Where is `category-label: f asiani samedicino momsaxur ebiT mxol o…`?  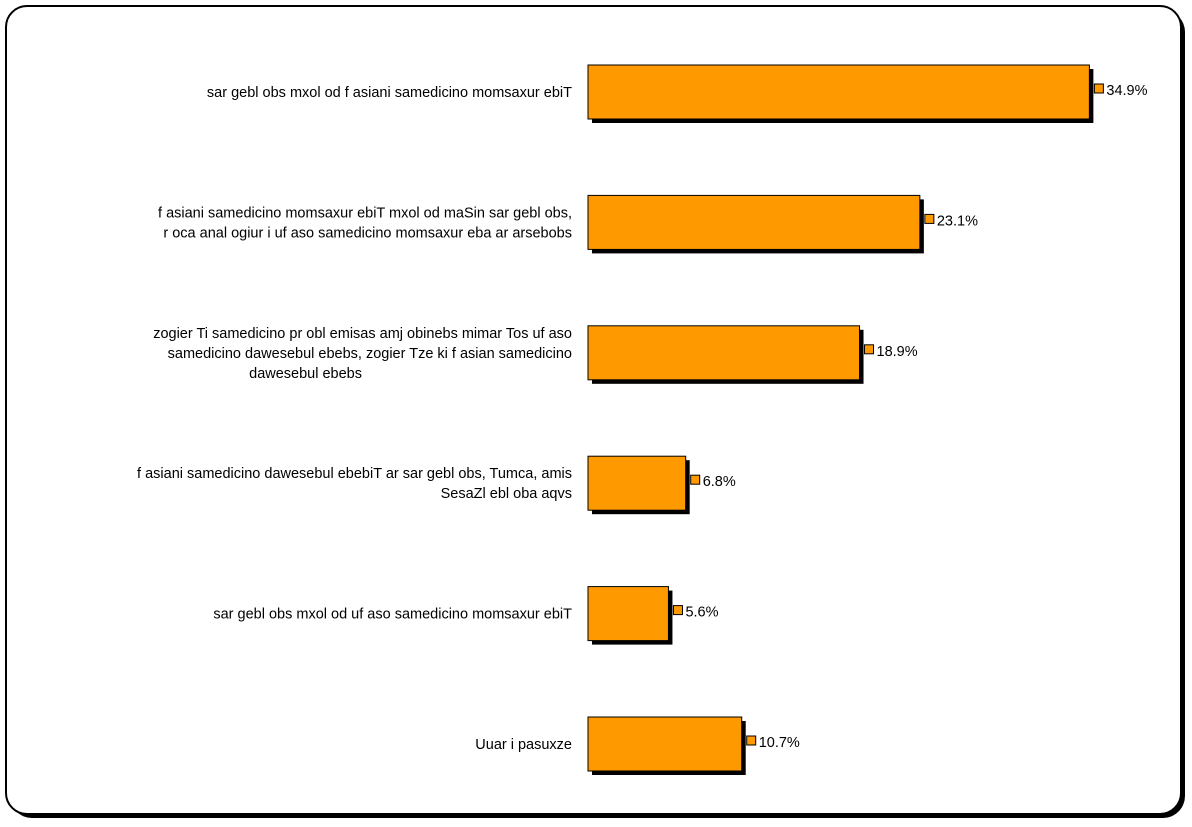 category-label: f asiani samedicino momsaxur ebiT mxol o… is located at coordinates (365, 223).